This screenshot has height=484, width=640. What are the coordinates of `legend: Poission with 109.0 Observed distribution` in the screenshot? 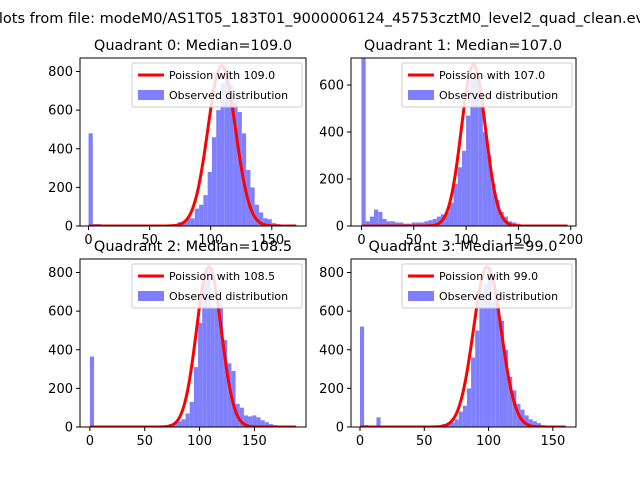 It's located at (217, 85).